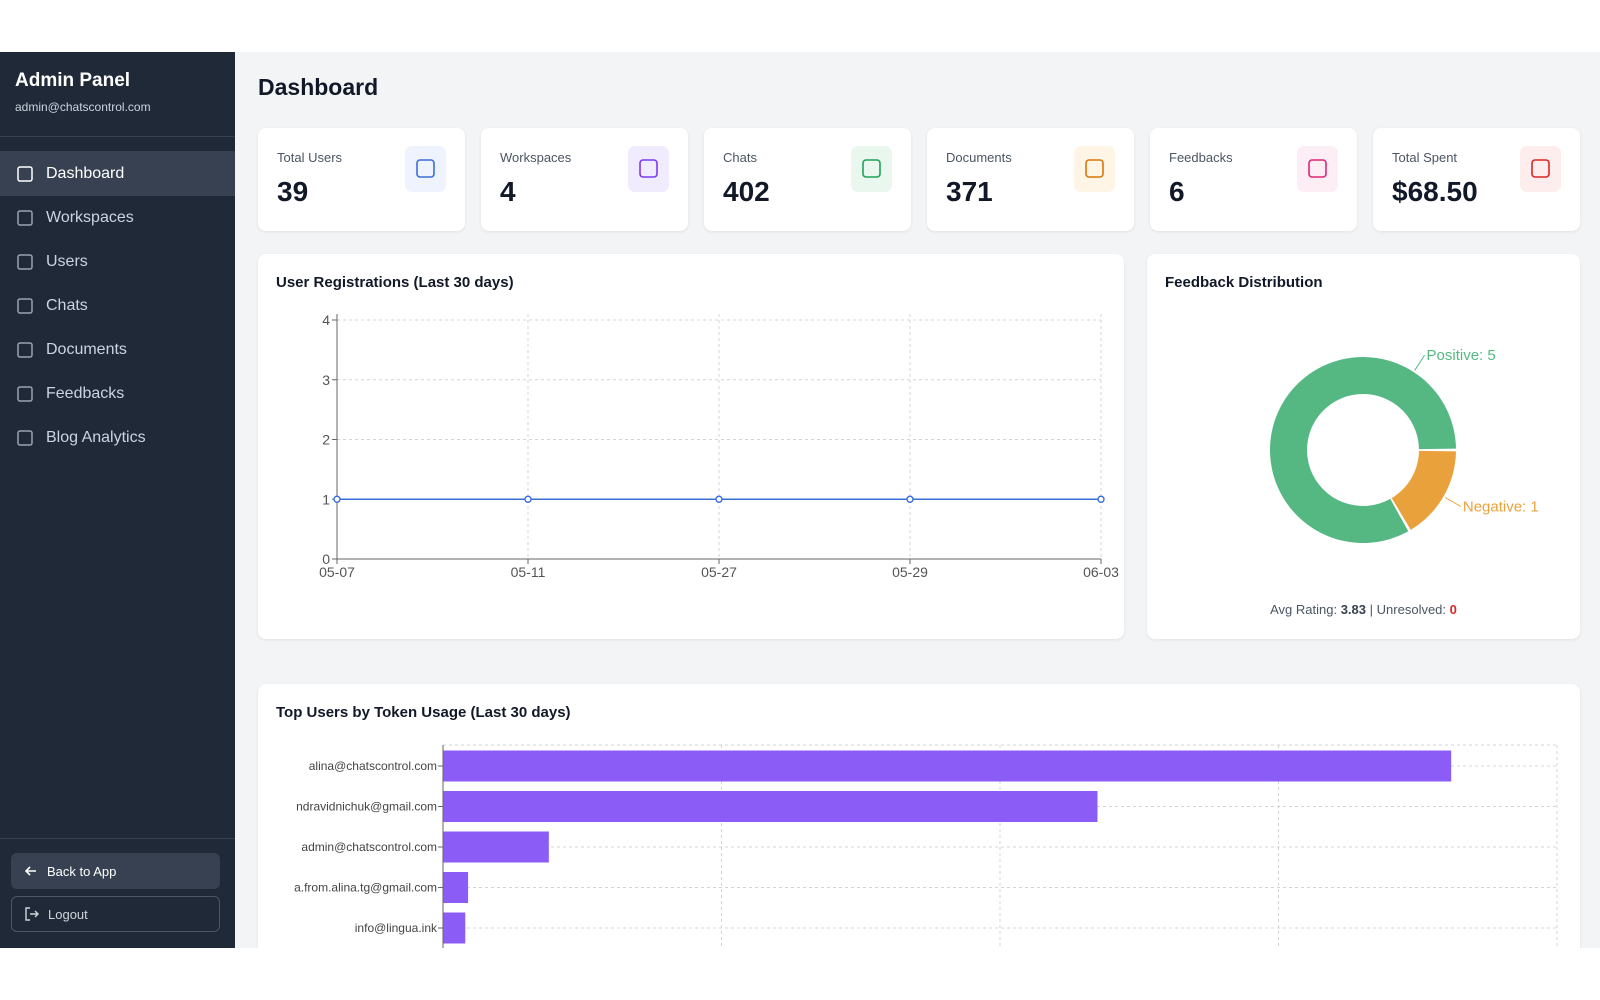 This screenshot has height=1000, width=1600. I want to click on line-chart: 0 1 2 3 4 05-07 05-11 05-27 05-29 06-03, so click(719, 446).